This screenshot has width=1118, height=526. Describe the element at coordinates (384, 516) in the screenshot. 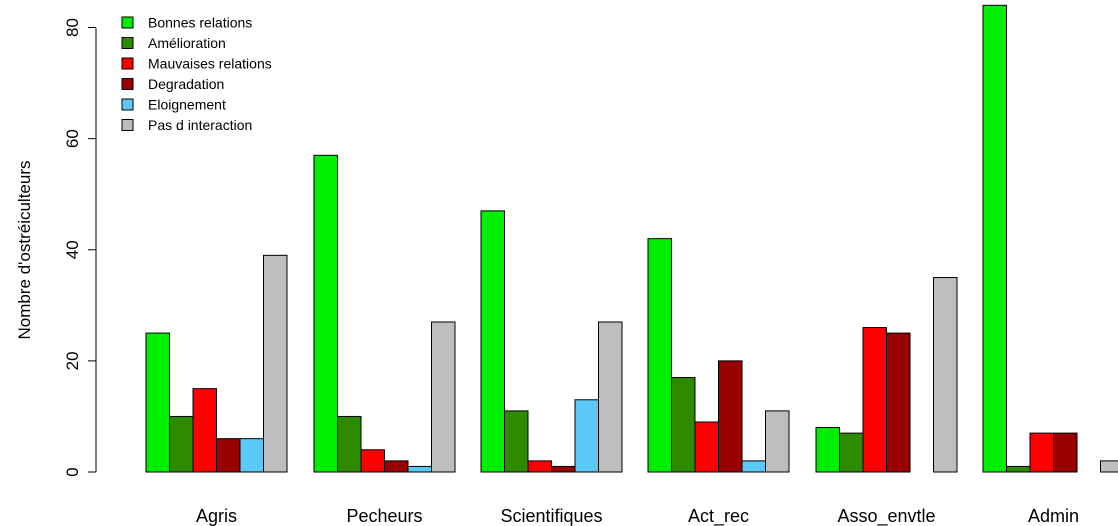

I see `category-label: Pecheurs` at that location.